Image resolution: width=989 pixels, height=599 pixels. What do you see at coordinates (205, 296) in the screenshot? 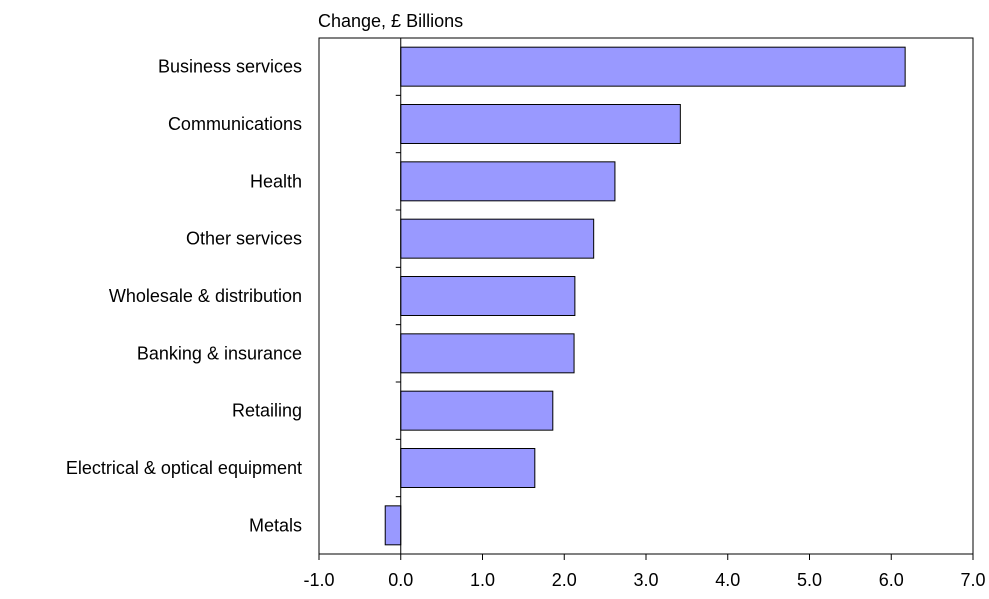
I see `category-label-4: Wholesale & distribution` at bounding box center [205, 296].